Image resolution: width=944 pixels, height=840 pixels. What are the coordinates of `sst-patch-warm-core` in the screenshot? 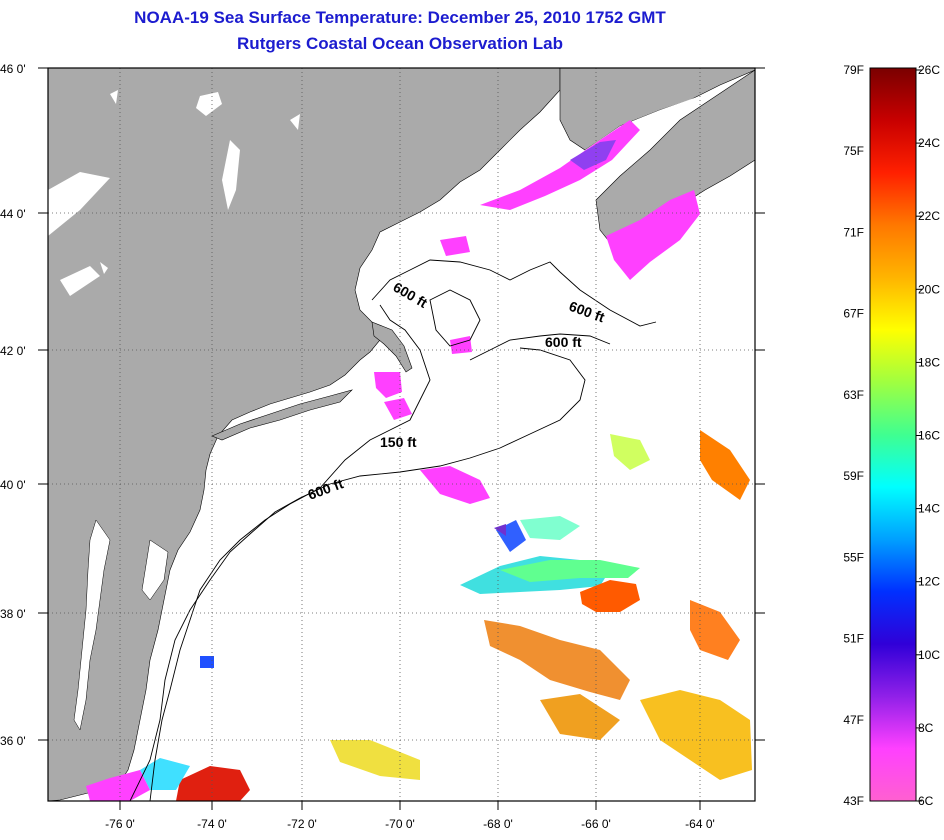 It's located at (610, 596).